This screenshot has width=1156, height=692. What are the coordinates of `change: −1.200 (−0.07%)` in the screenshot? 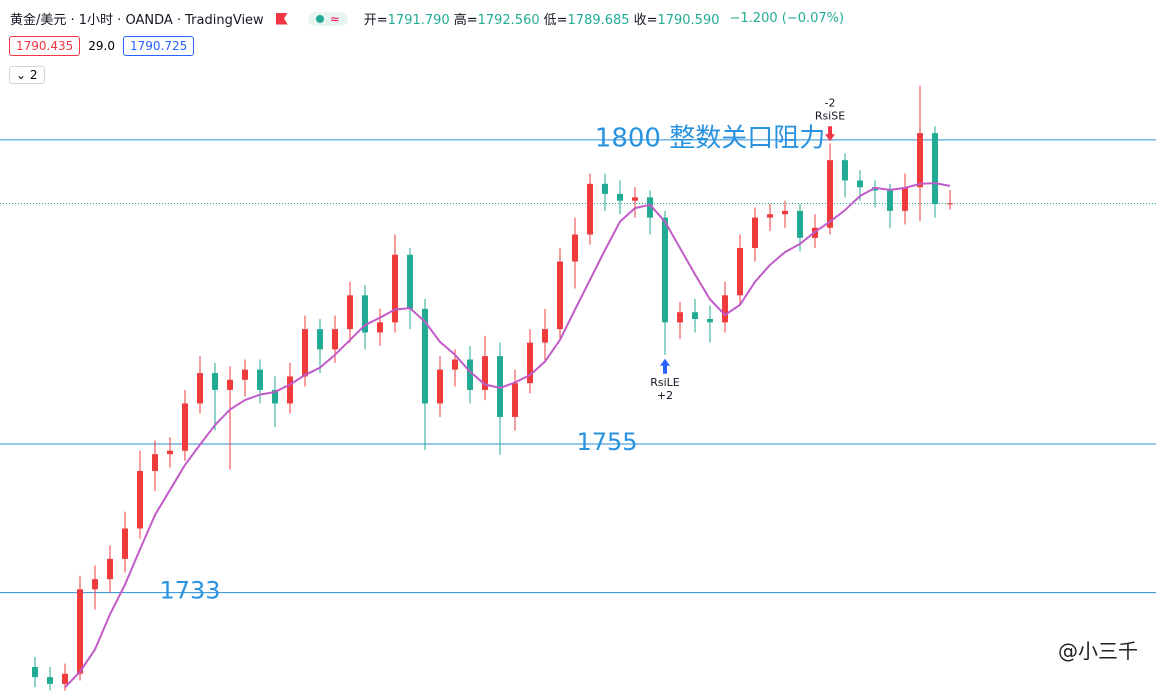 It's located at (787, 18).